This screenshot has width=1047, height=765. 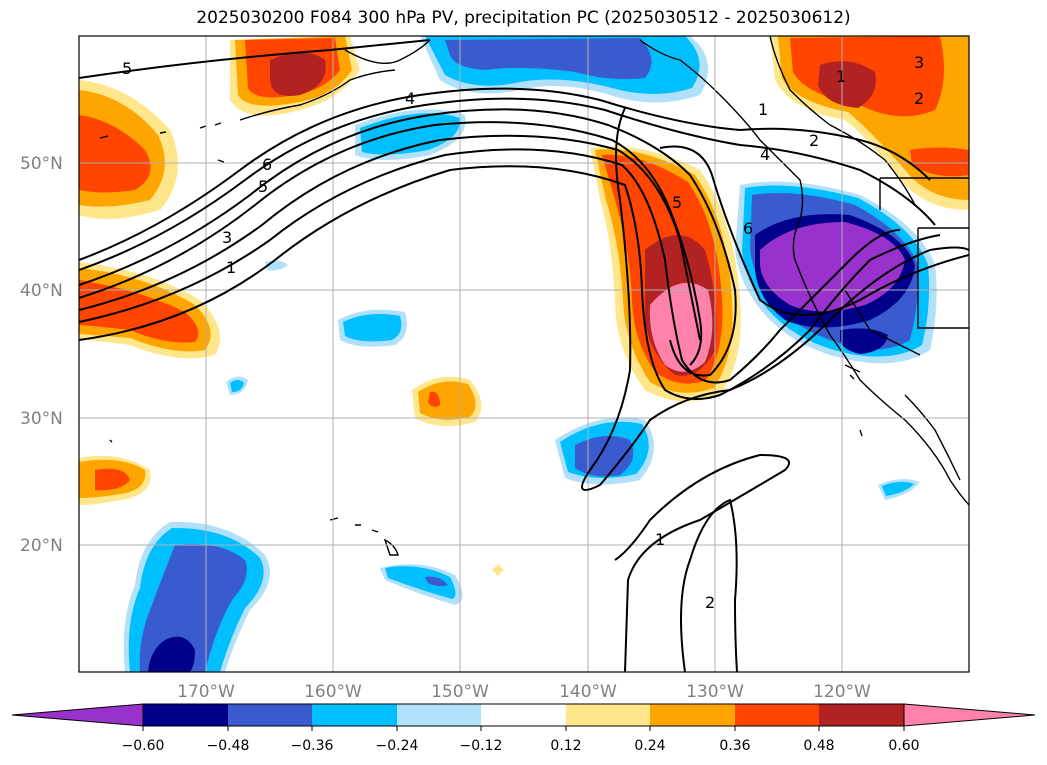 I want to click on anomaly-positive-west, so click(x=128, y=149).